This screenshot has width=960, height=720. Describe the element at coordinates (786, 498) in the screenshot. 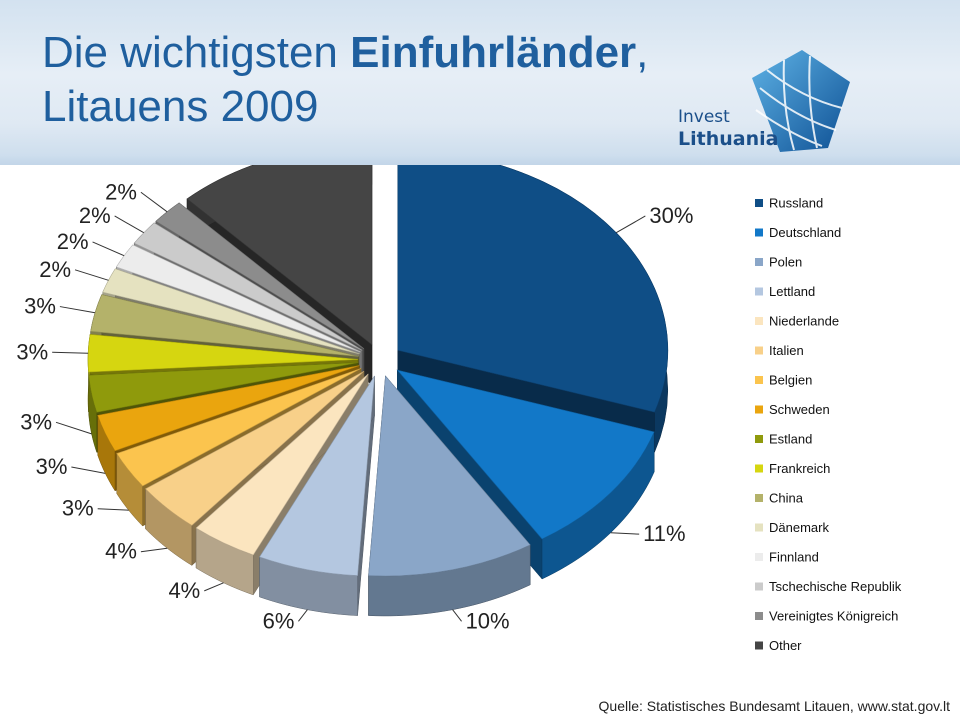

I see `legend-label-11: China` at that location.